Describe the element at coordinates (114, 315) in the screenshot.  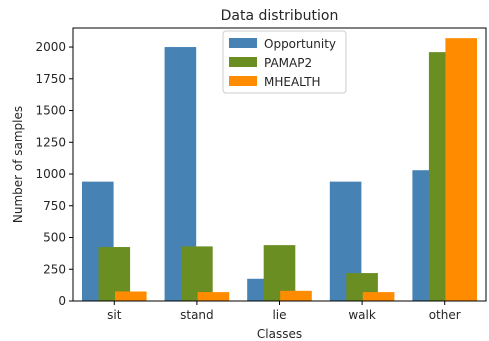
I see `x-tick-label-sit: sit` at that location.